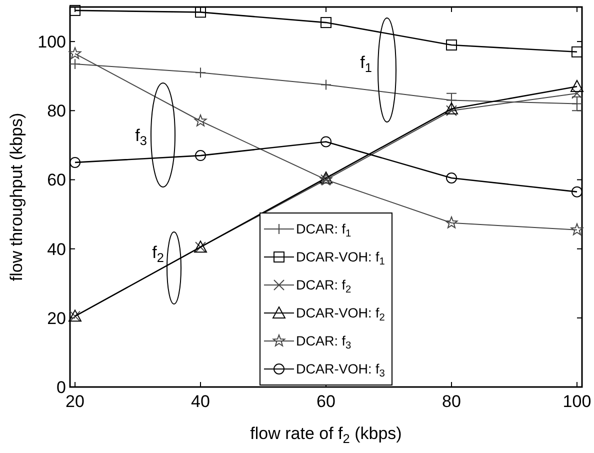 The height and width of the screenshot is (453, 594). Describe the element at coordinates (451, 401) in the screenshot. I see `x-tick-label: 80` at that location.